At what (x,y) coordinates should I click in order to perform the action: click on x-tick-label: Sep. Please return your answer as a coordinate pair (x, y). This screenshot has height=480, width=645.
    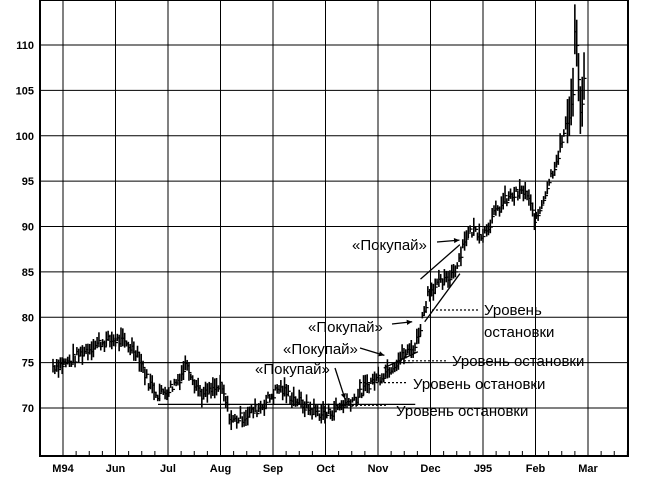
    Looking at the image, I should click on (273, 469).